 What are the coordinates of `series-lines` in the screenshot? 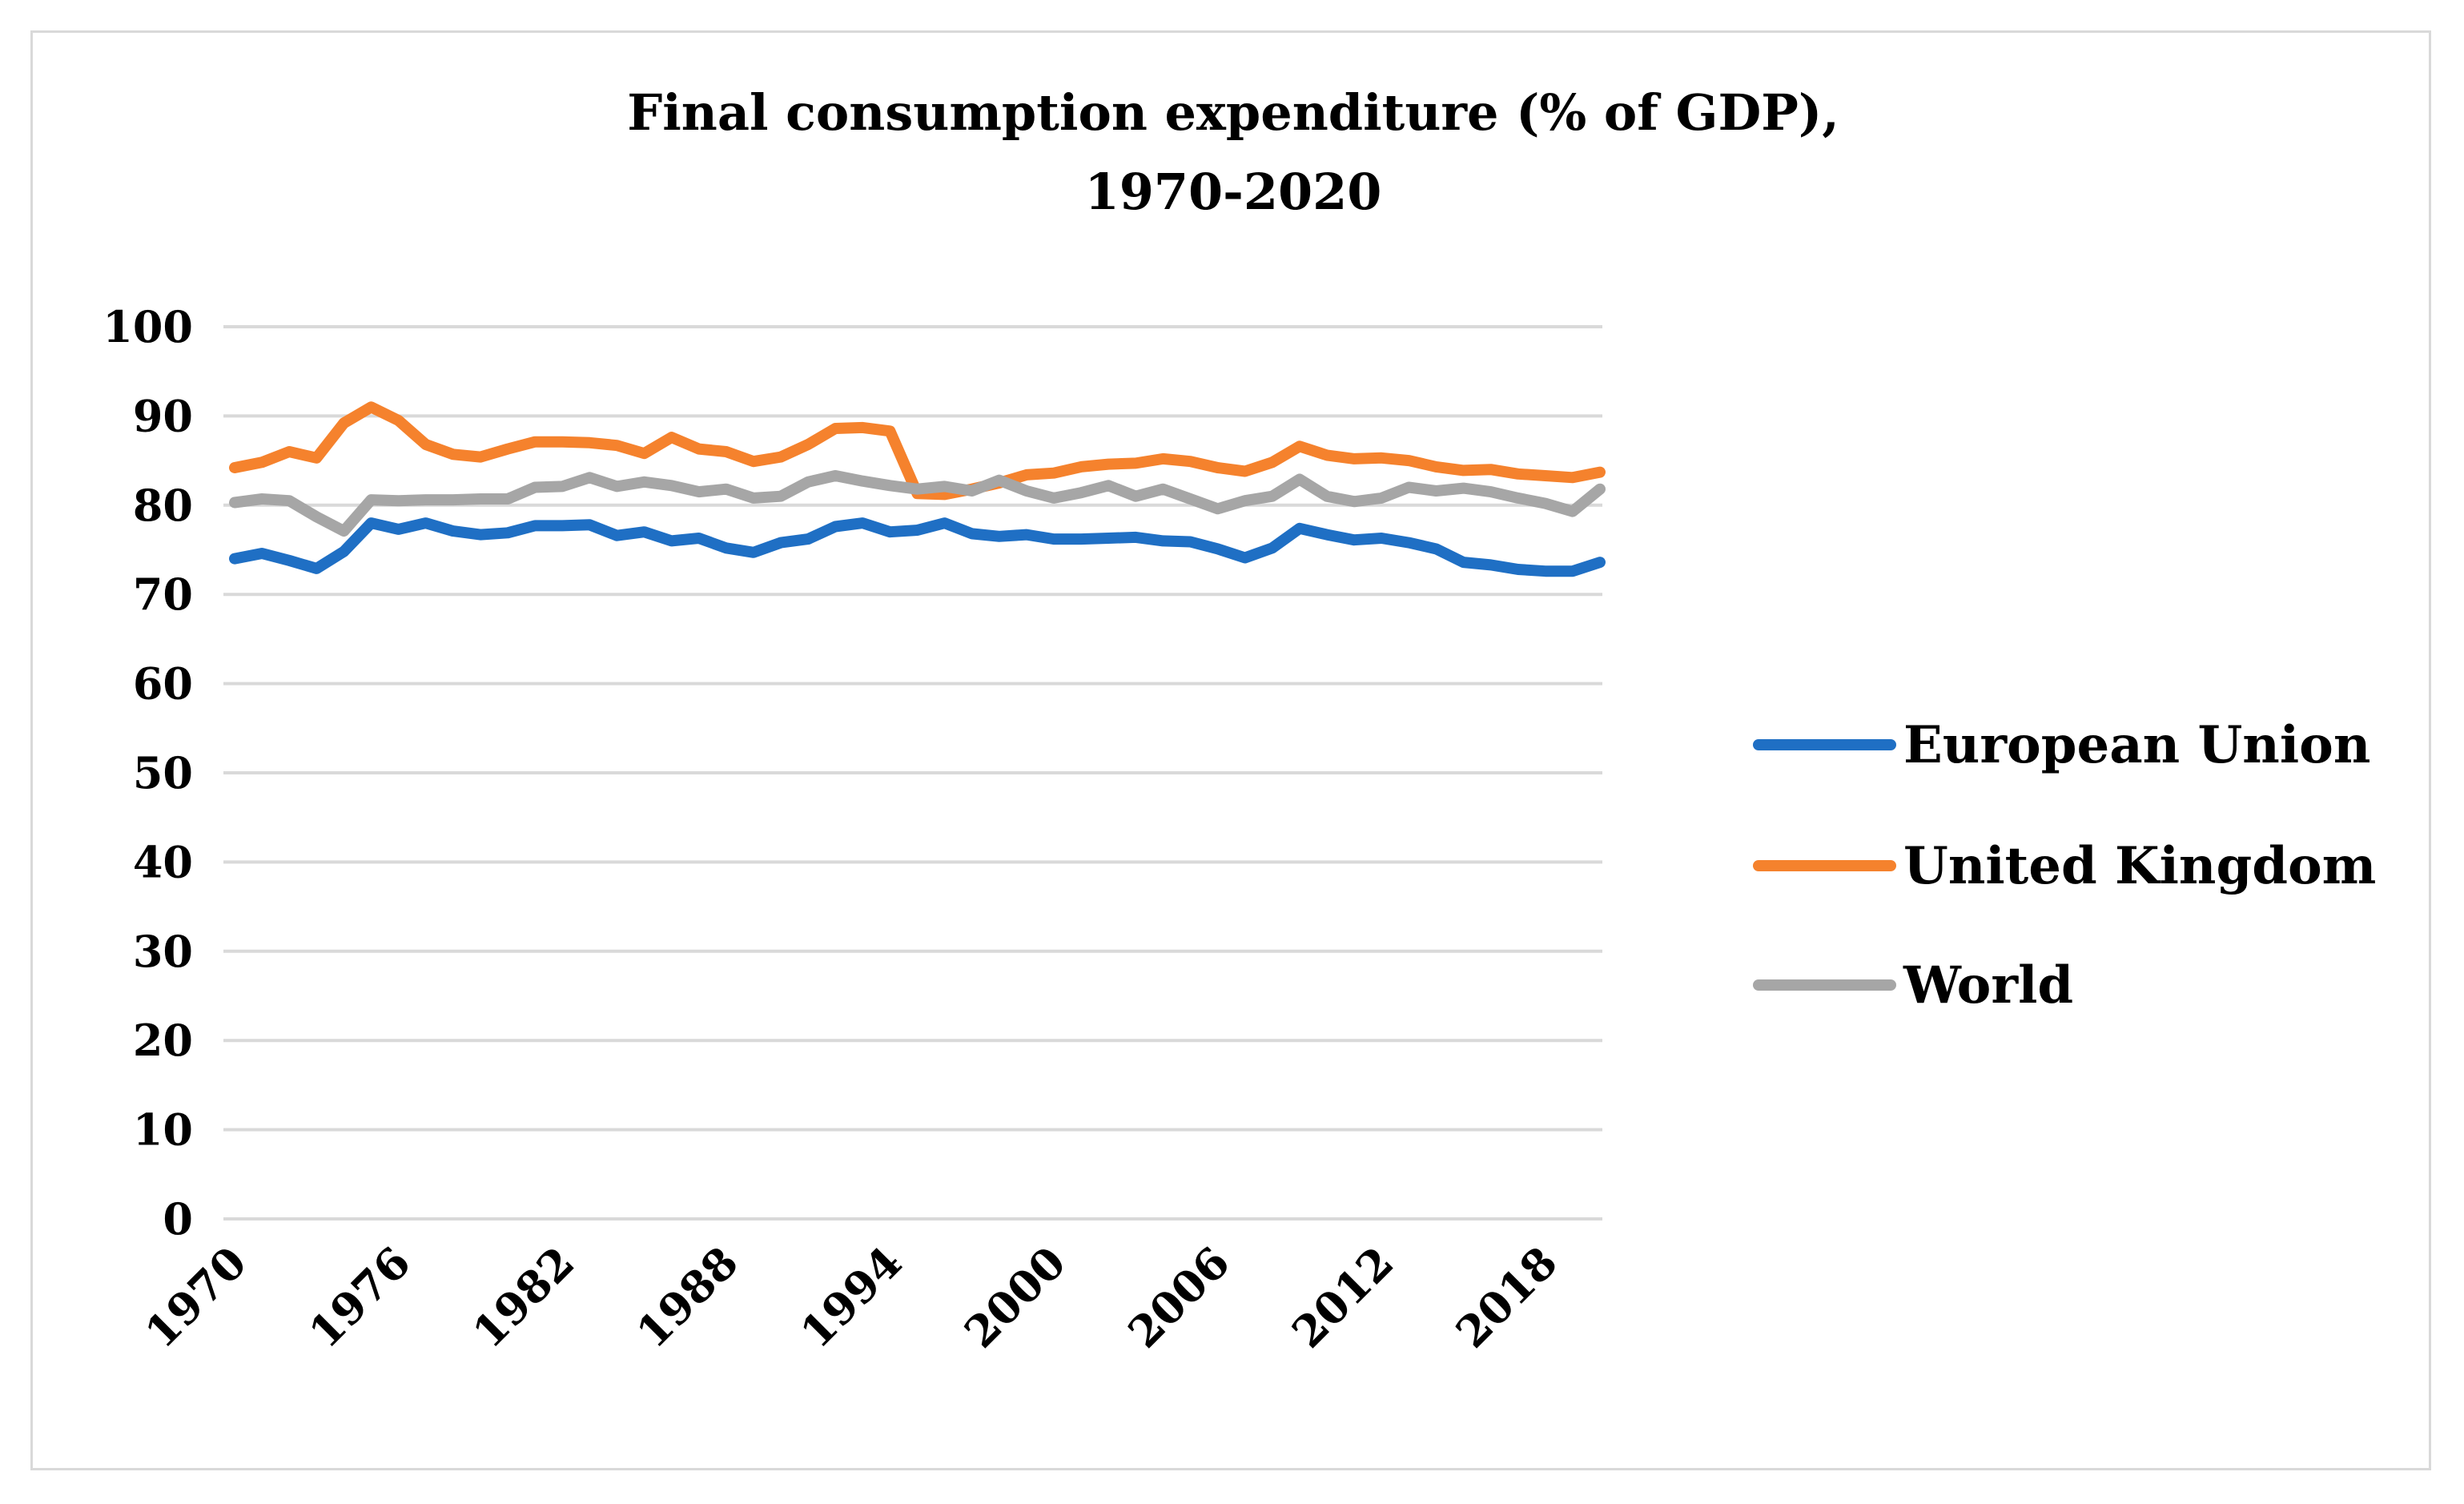 It's located at (917, 489).